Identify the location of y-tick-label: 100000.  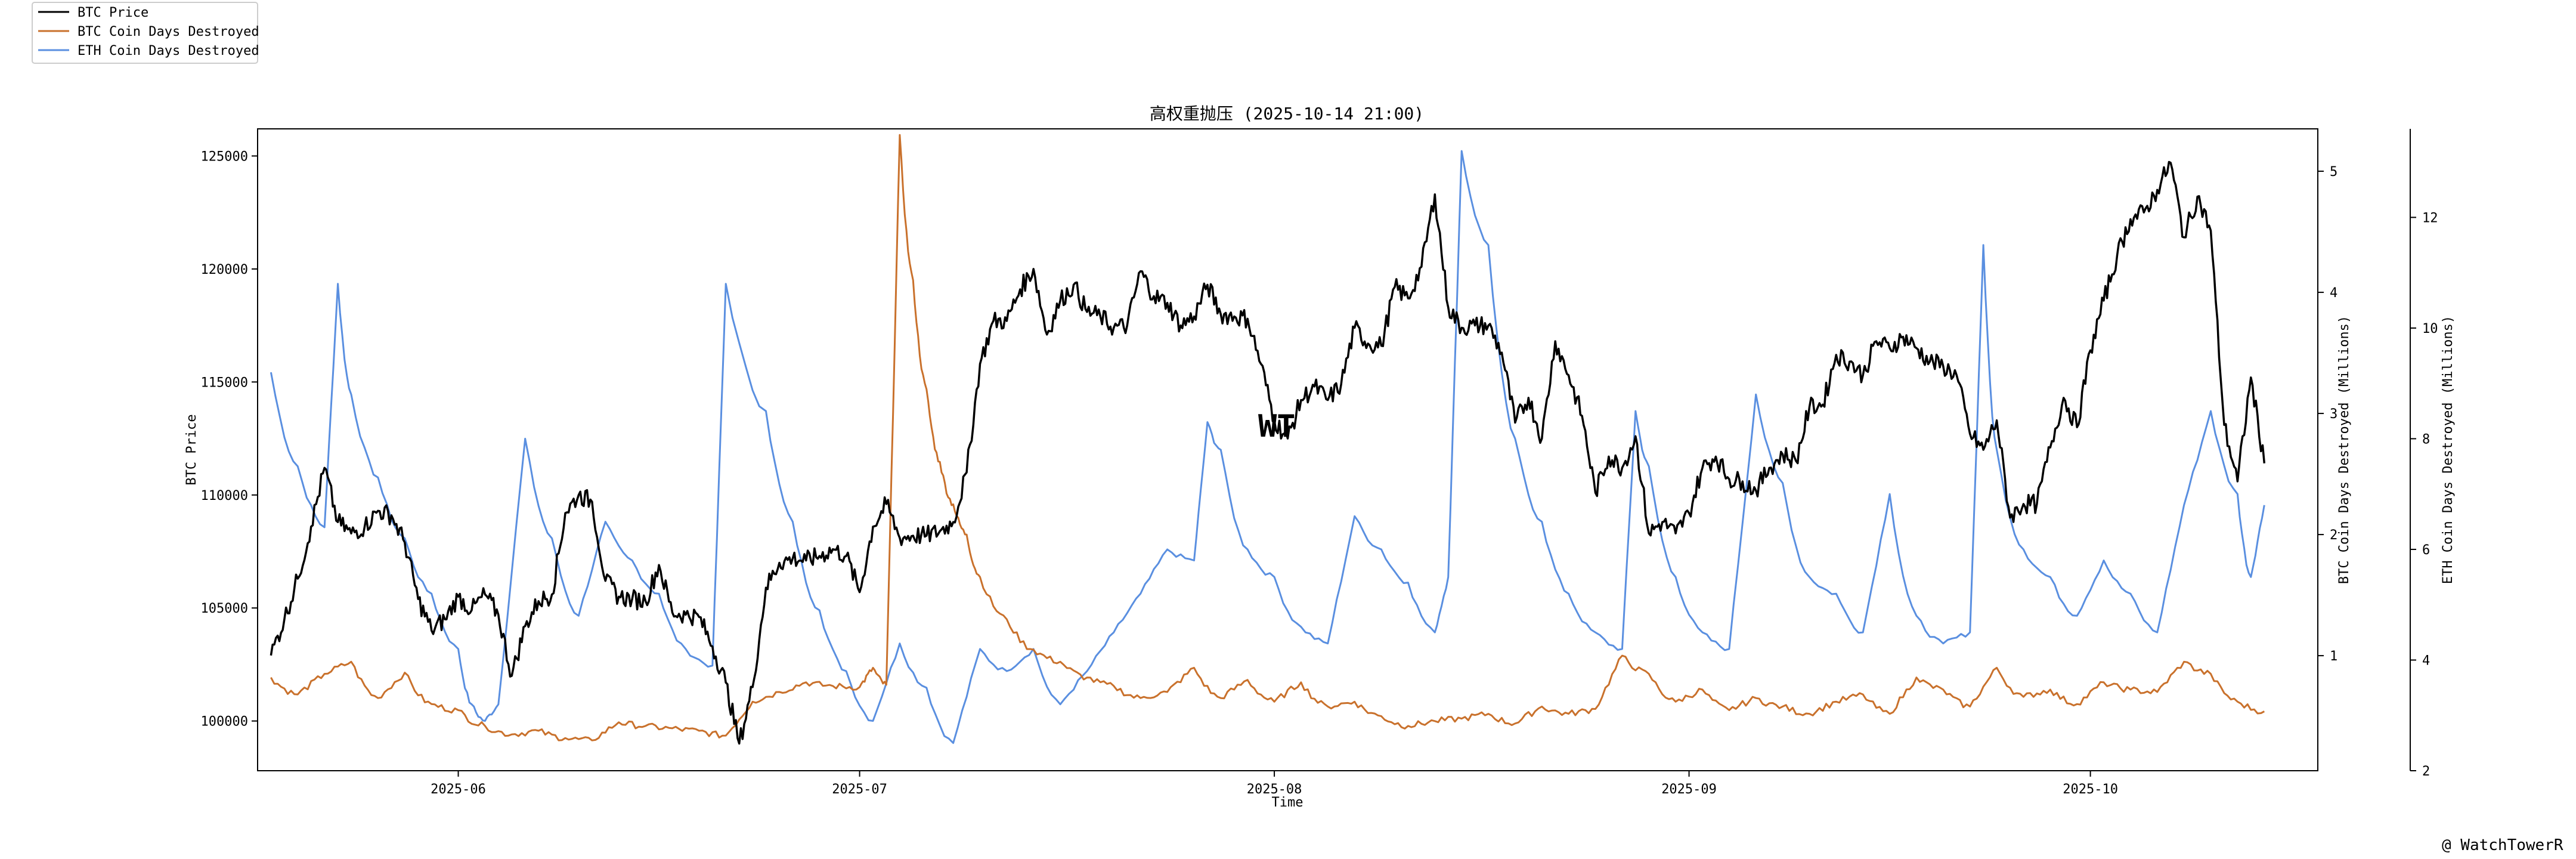
(224, 722).